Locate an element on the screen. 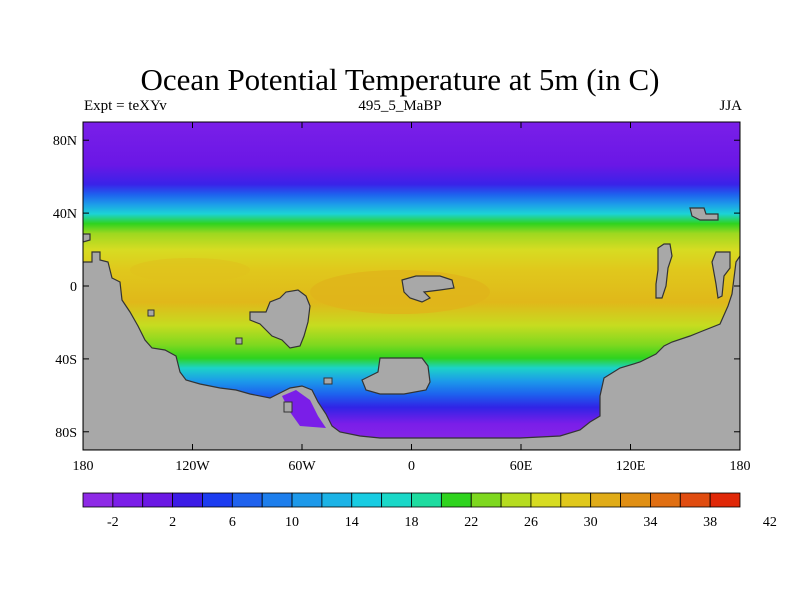 The width and height of the screenshot is (800, 600). y-tick-label: 80N is located at coordinates (65, 141).